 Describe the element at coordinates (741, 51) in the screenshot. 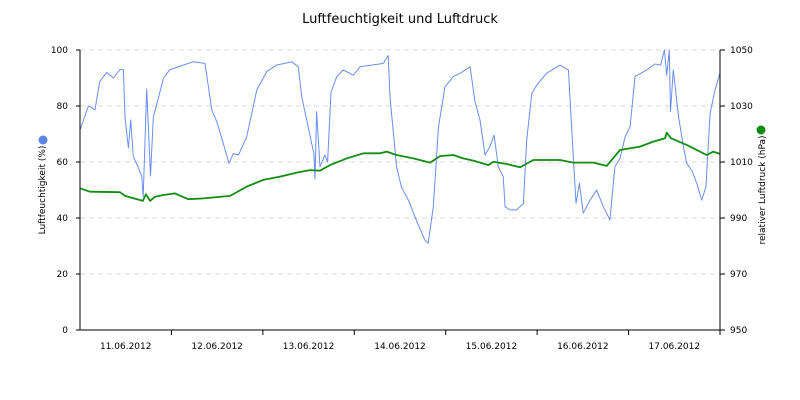

I see `right-tick-label: 1050` at that location.